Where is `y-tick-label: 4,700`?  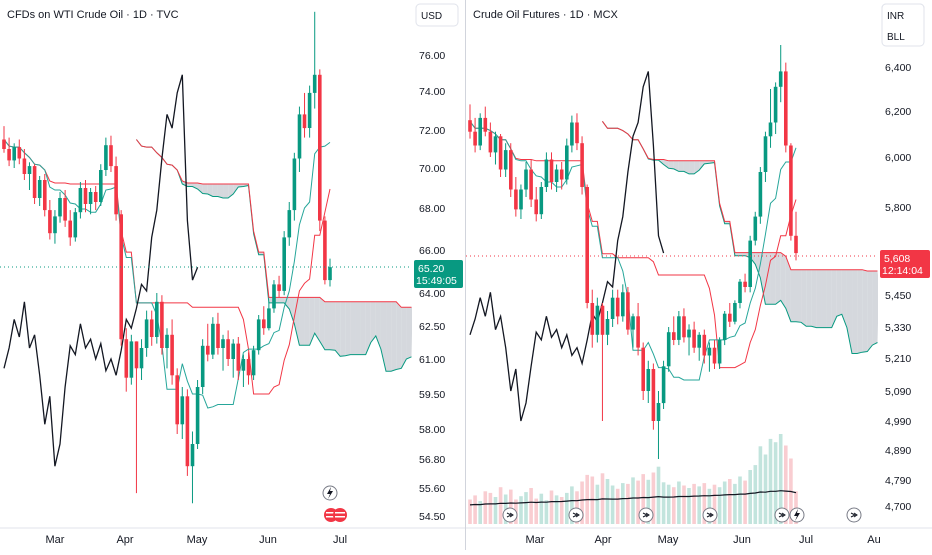 y-tick-label: 4,700 is located at coordinates (898, 507).